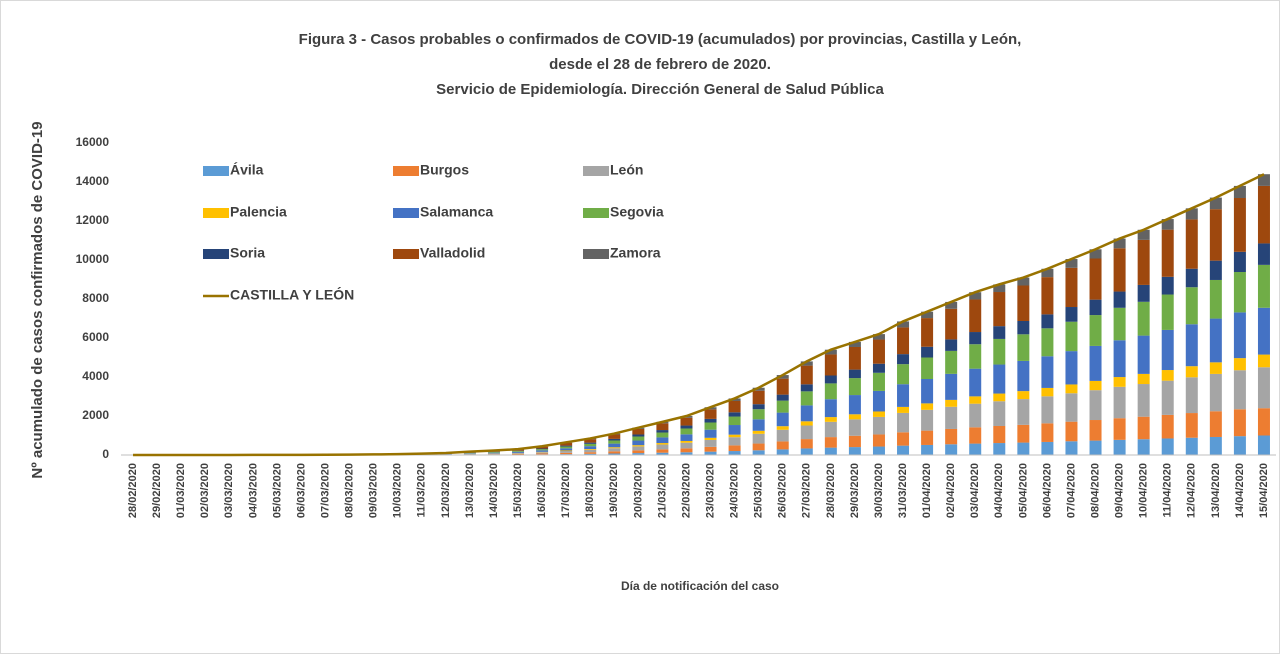 Image resolution: width=1281 pixels, height=655 pixels. I want to click on legend-label: Soria, so click(247, 253).